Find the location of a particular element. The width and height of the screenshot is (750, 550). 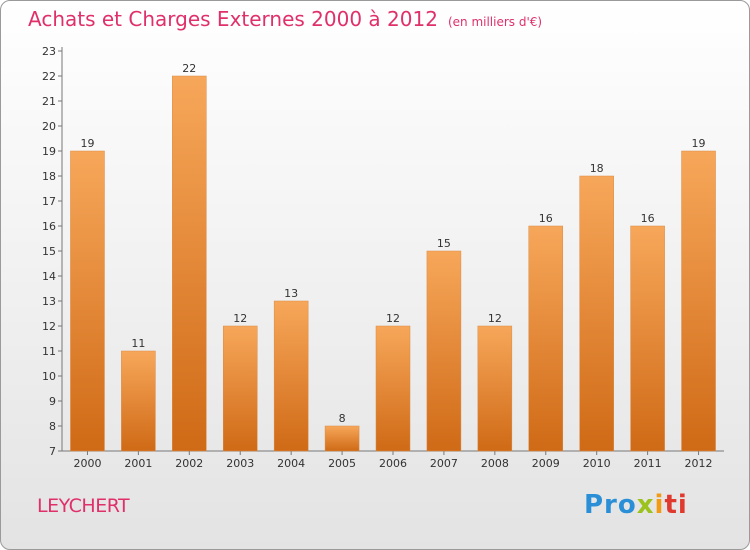

data-label: 11 is located at coordinates (138, 343).